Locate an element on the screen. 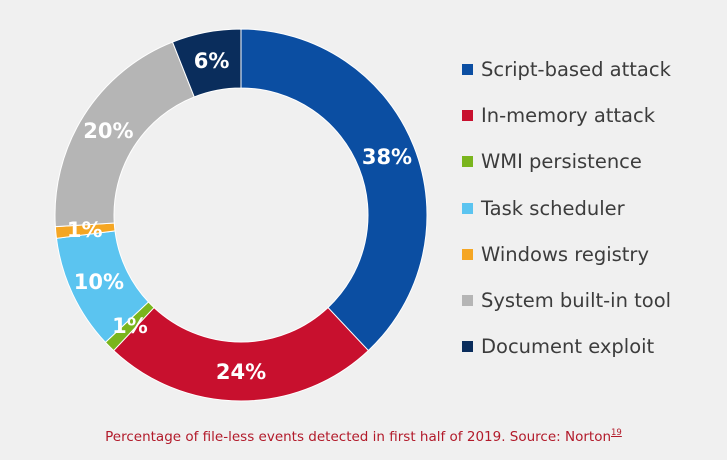 Image resolution: width=727 pixels, height=460 pixels. slice-label-script-based-attack: 38% is located at coordinates (387, 157).